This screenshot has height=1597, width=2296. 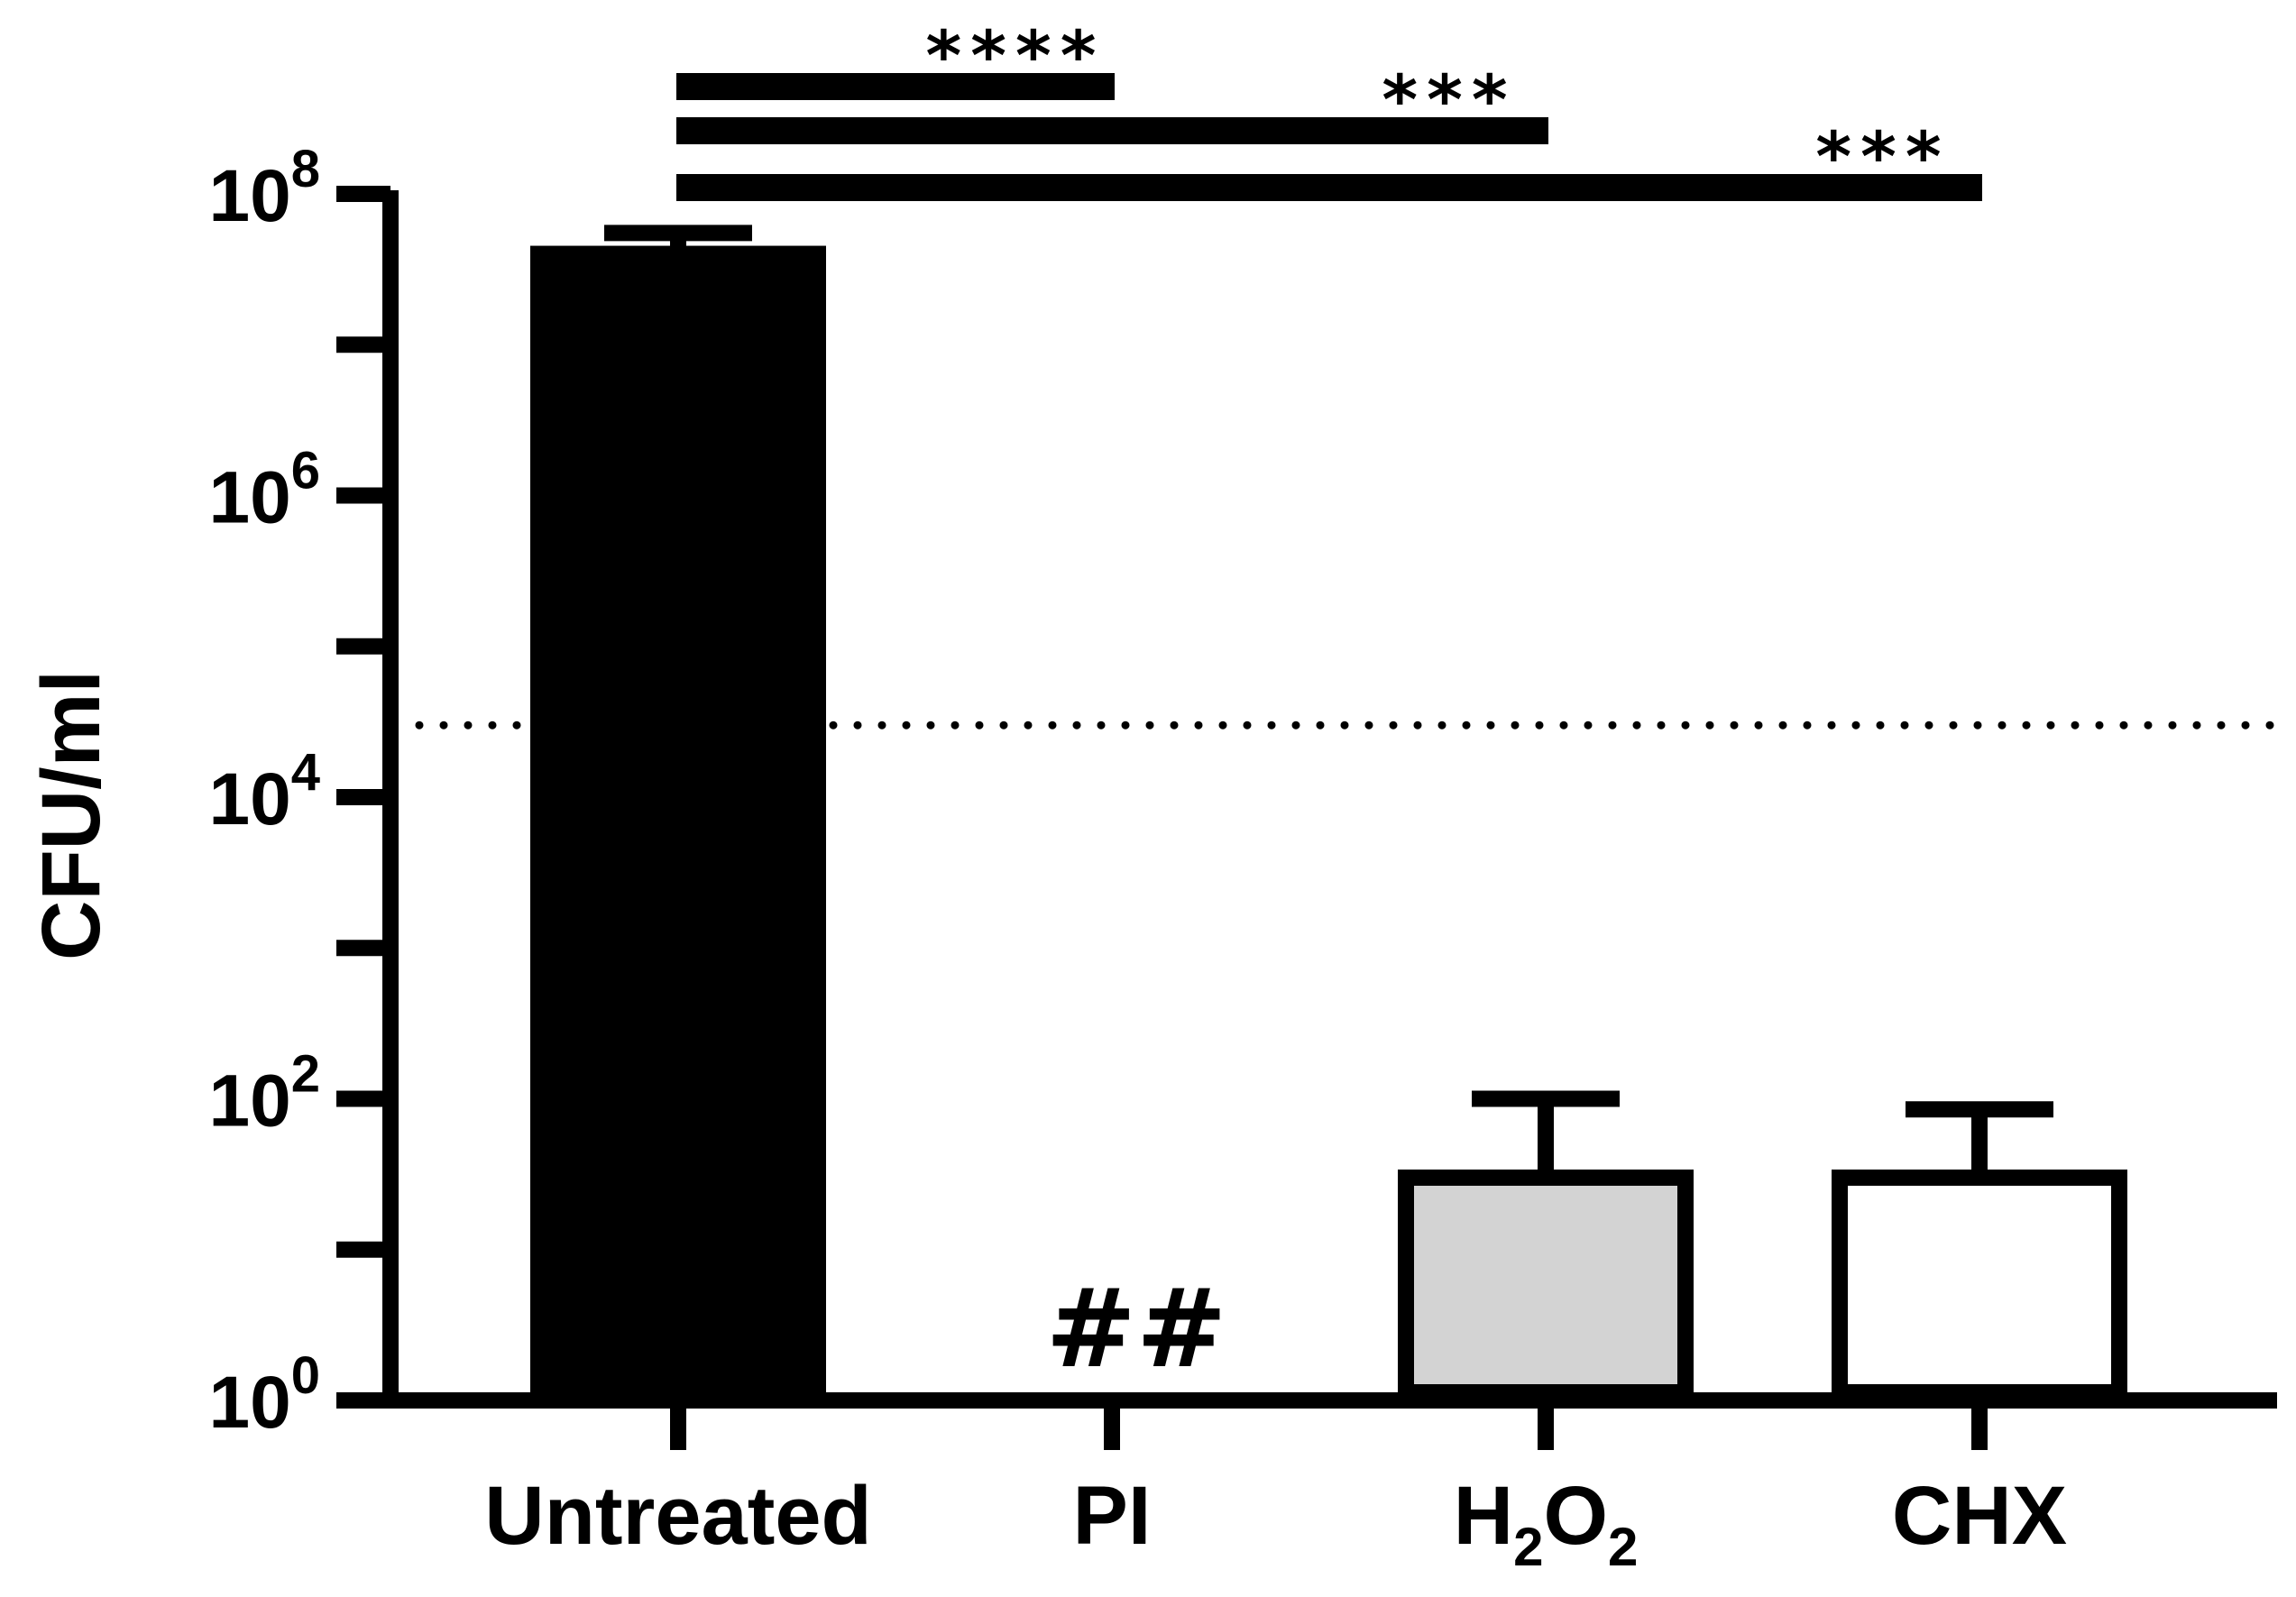 What do you see at coordinates (1112, 1516) in the screenshot?
I see `category-label-1: PI` at bounding box center [1112, 1516].